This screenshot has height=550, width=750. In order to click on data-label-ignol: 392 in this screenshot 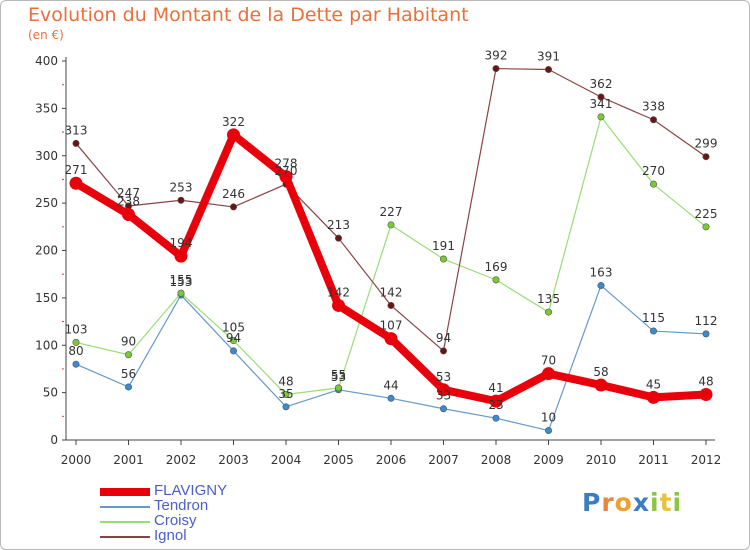, I will do `click(496, 56)`.